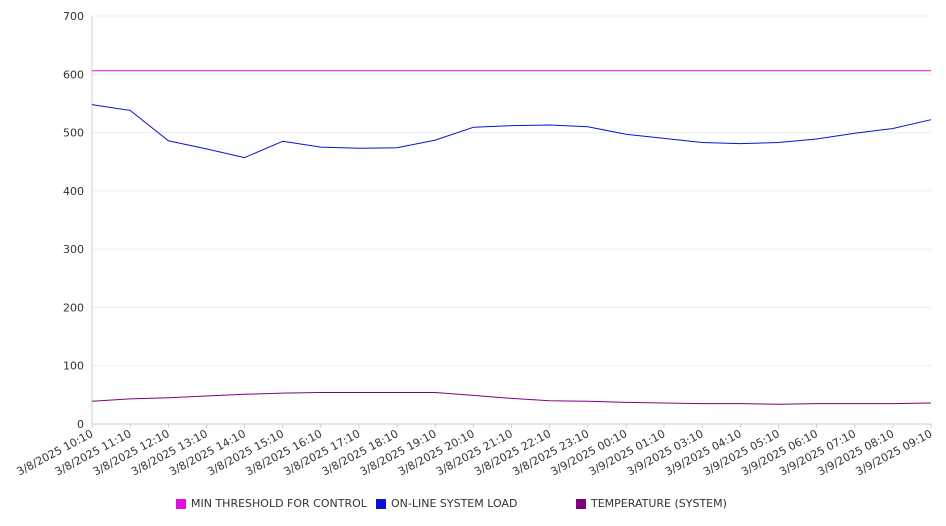  I want to click on legend-label: MIN THRESHOLD FOR CONTROL, so click(279, 503).